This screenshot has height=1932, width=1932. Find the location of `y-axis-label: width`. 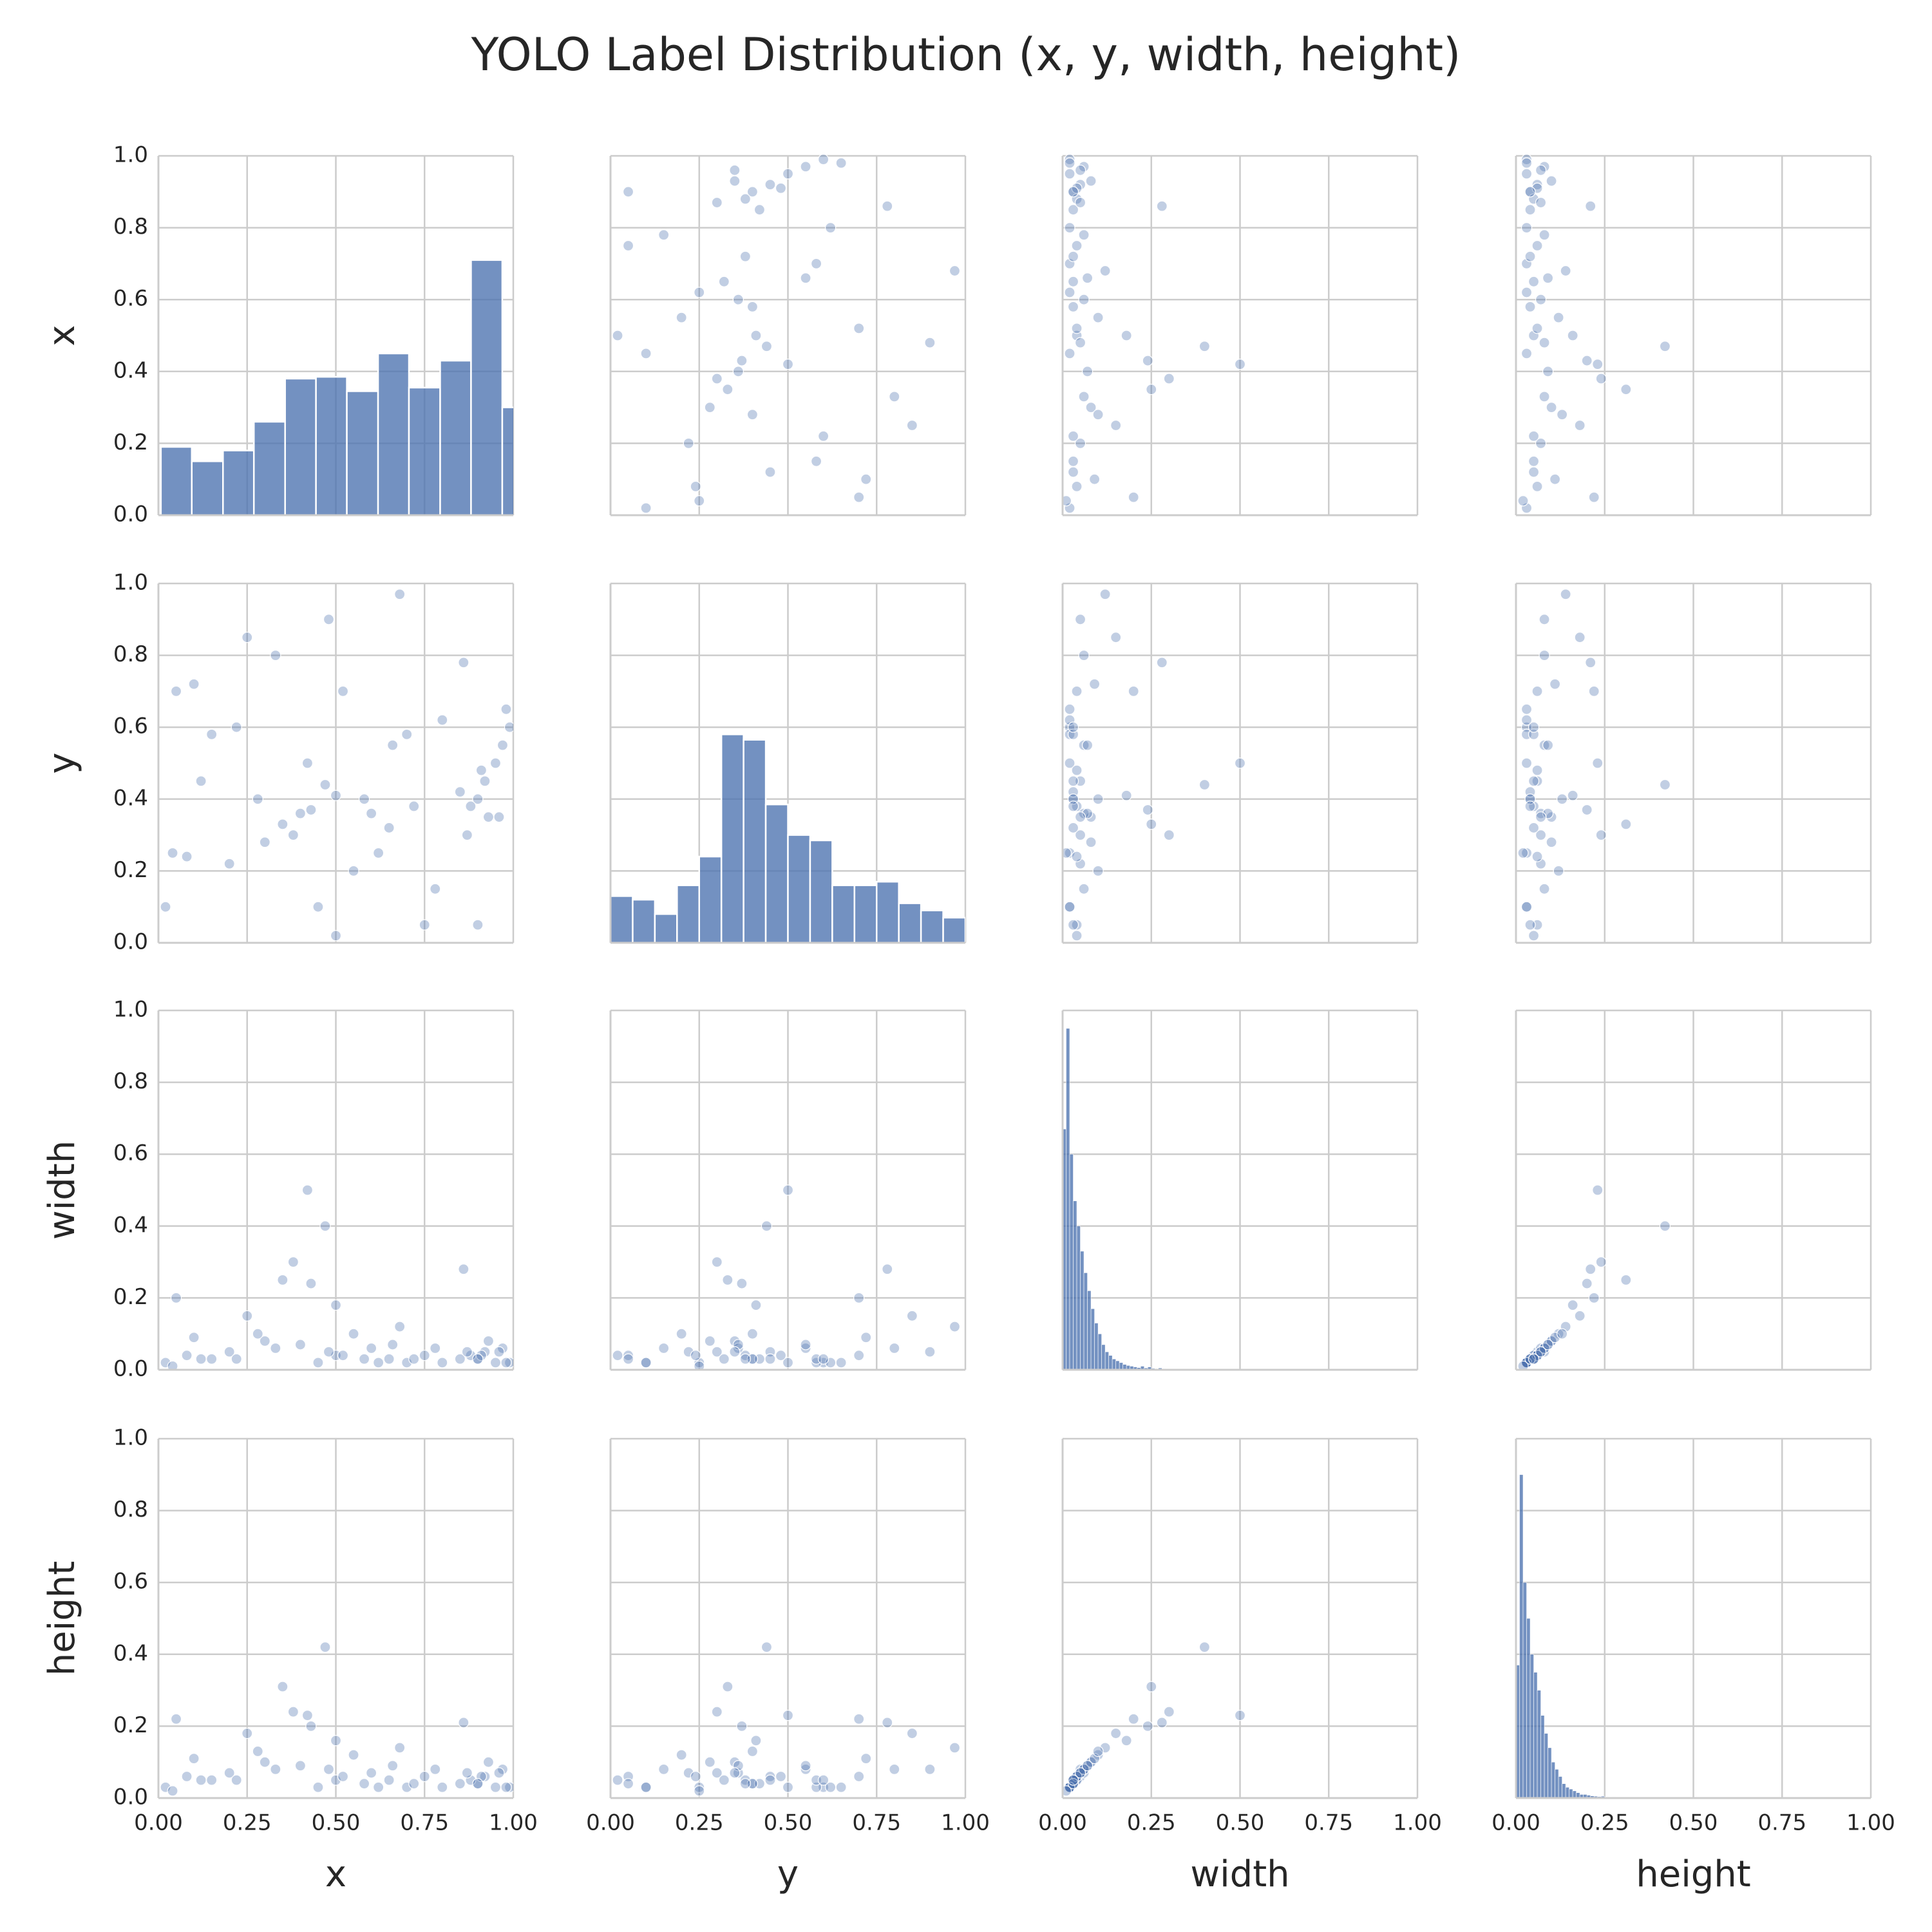

y-axis-label: width is located at coordinates (62, 1190).